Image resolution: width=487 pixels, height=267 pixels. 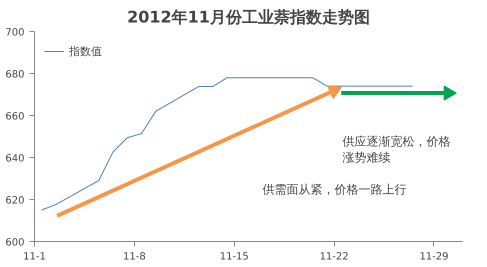 I want to click on x-tick-label: 11-29, so click(x=433, y=257).